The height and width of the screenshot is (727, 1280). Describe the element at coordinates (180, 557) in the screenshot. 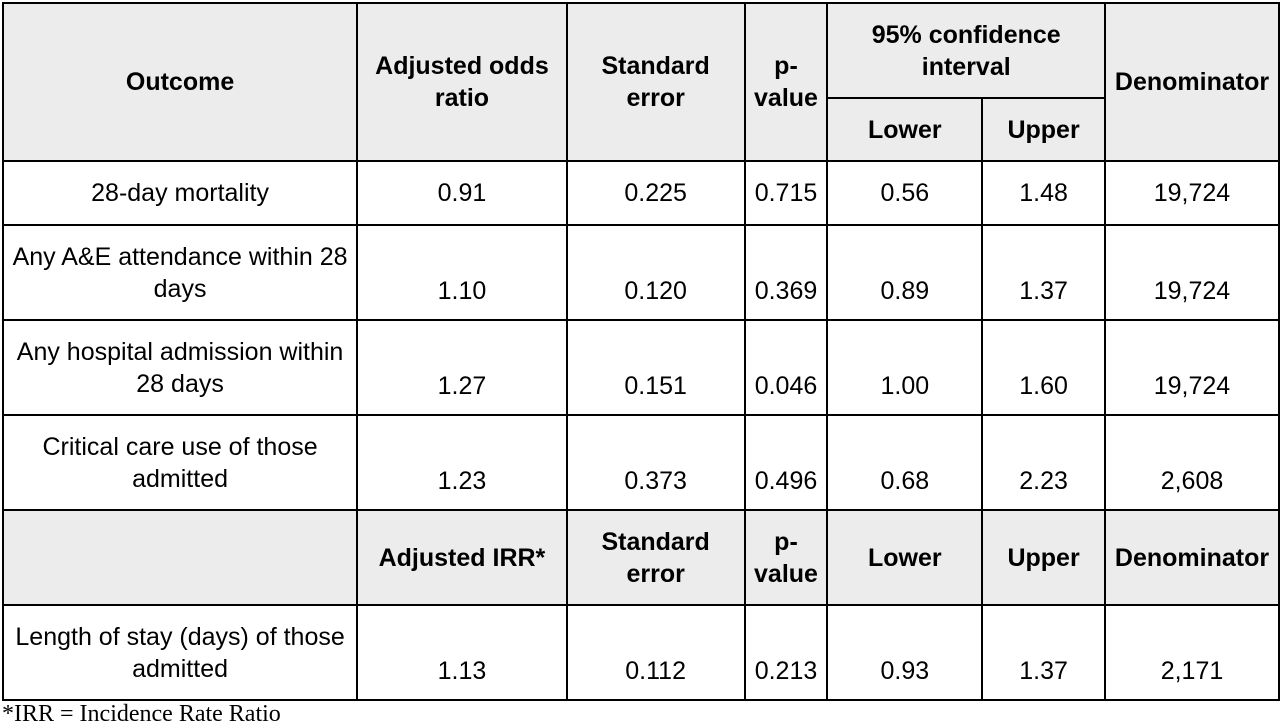

I see `header-outcome-empty` at that location.